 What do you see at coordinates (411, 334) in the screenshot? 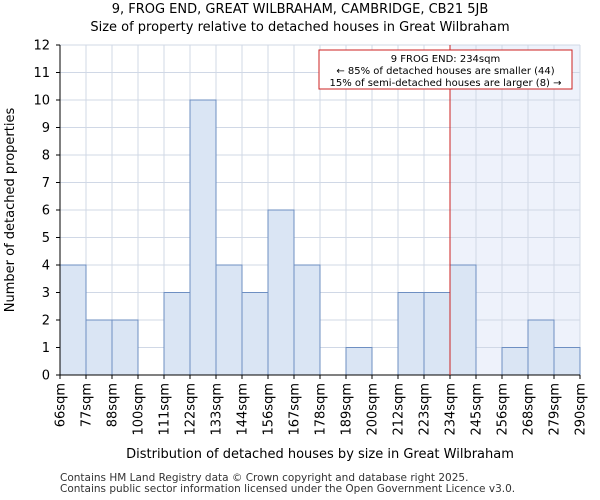
I see `bar-212sqm` at bounding box center [411, 334].